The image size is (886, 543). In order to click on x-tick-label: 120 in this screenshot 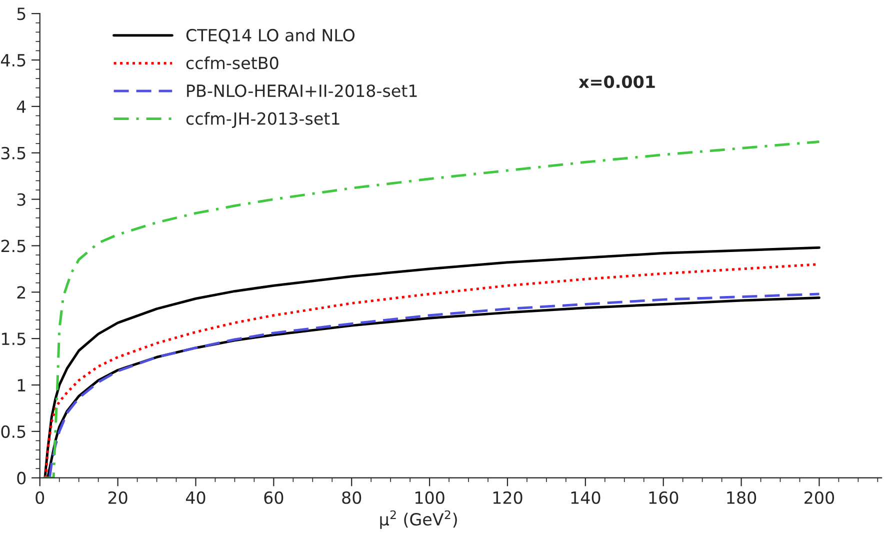, I will do `click(507, 497)`.